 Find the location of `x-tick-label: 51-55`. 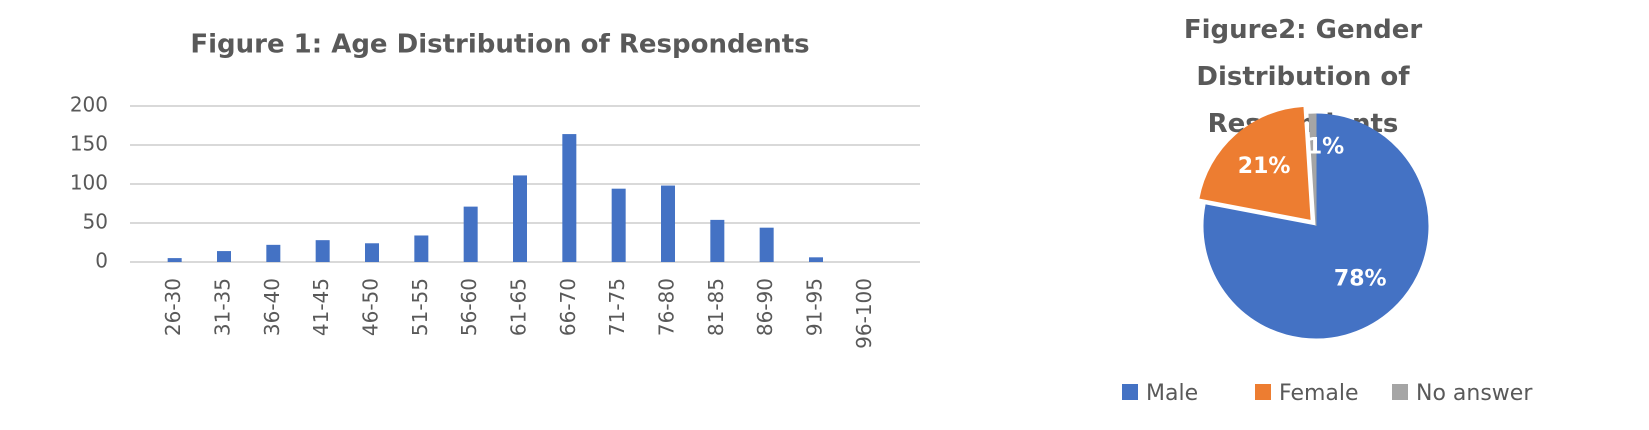

x-tick-label: 51-55 is located at coordinates (420, 307).